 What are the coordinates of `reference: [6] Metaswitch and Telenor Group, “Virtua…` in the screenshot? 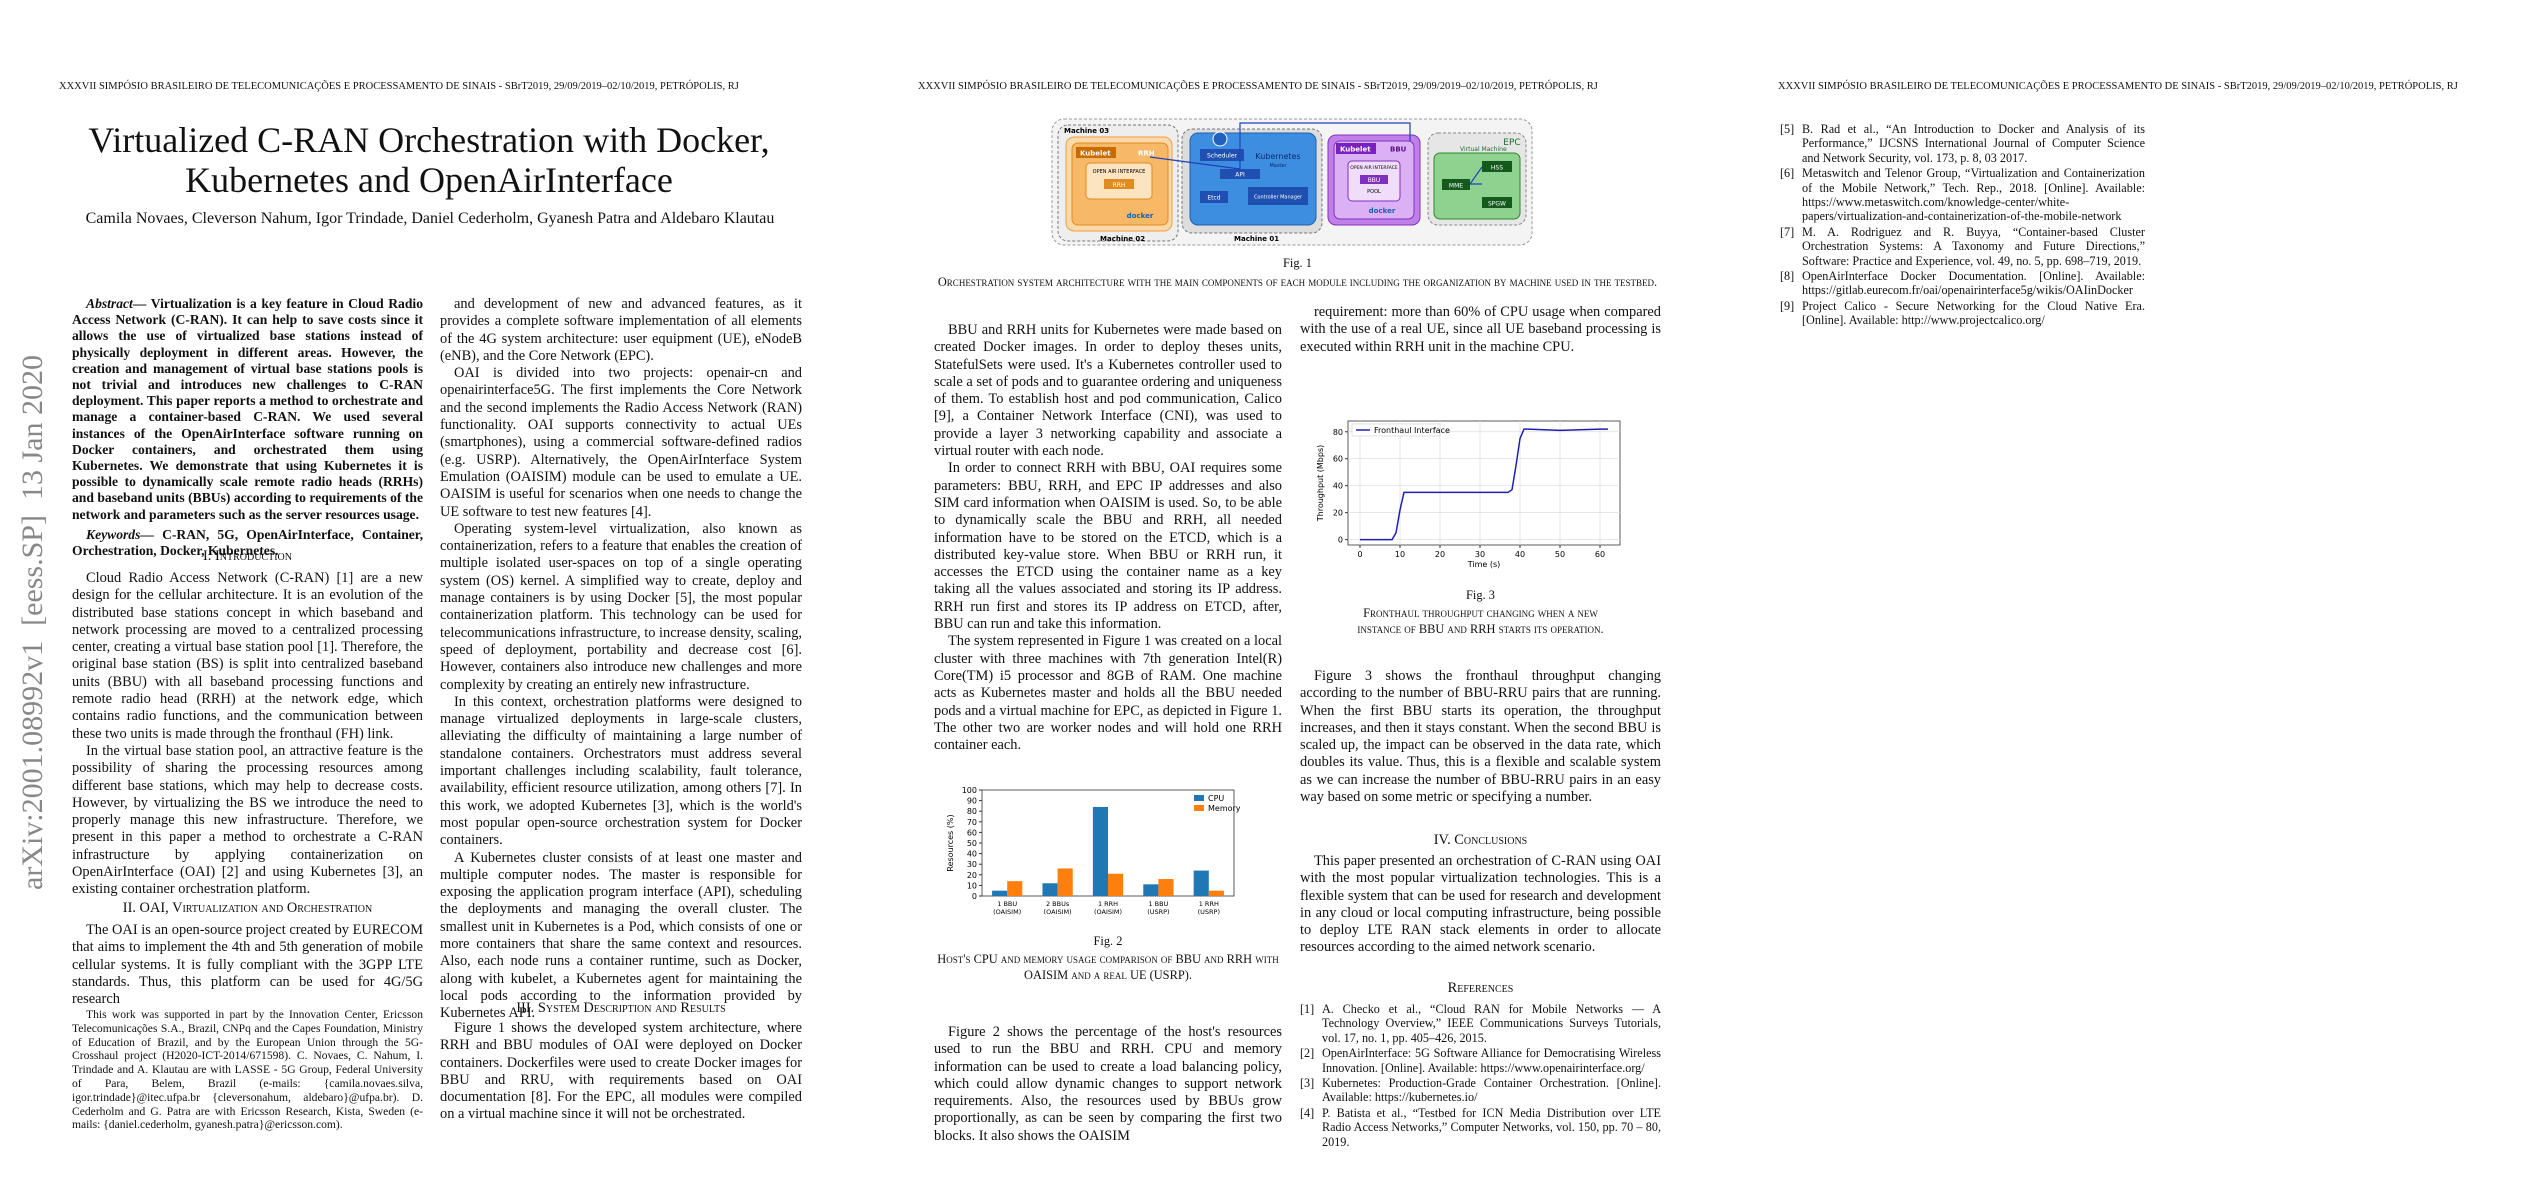 It's located at (1962, 195).